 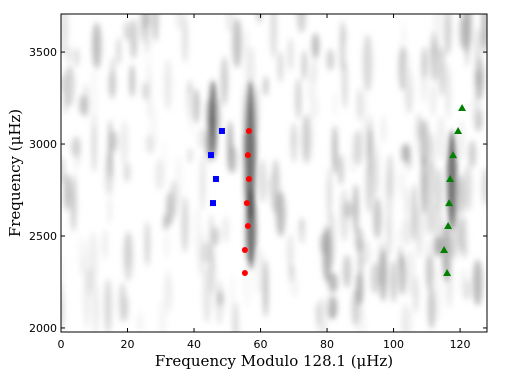 What do you see at coordinates (128, 344) in the screenshot?
I see `x-tick-label: 20` at bounding box center [128, 344].